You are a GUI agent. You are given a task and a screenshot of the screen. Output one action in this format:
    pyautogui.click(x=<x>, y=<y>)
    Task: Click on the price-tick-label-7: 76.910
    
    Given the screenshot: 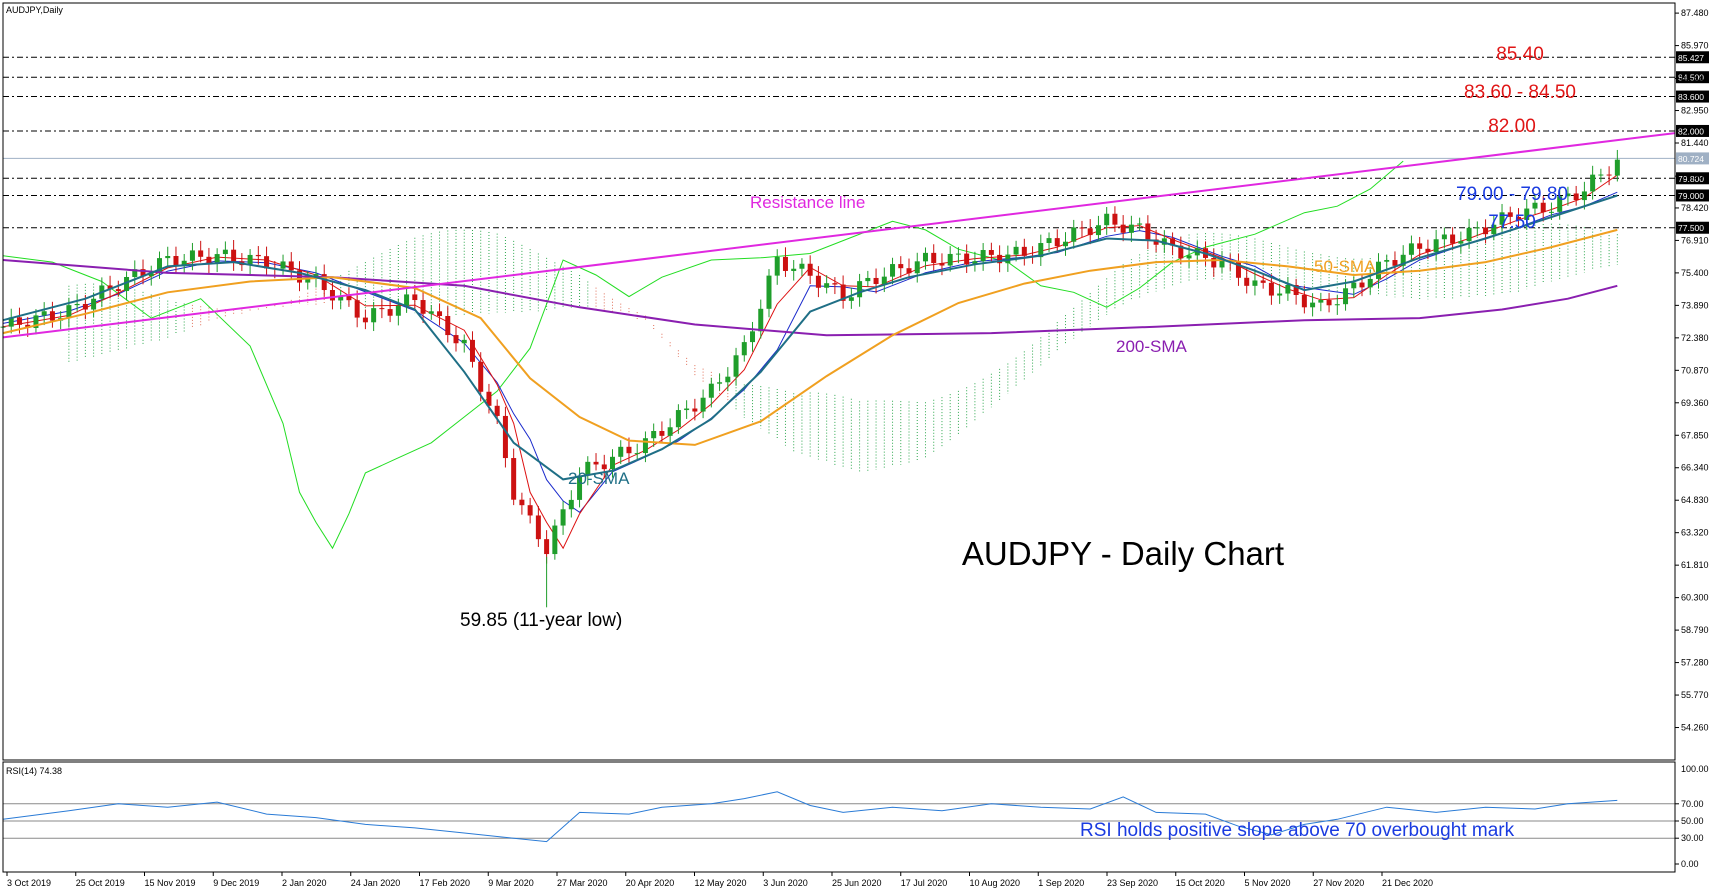 What is the action you would take?
    pyautogui.click(x=1695, y=240)
    